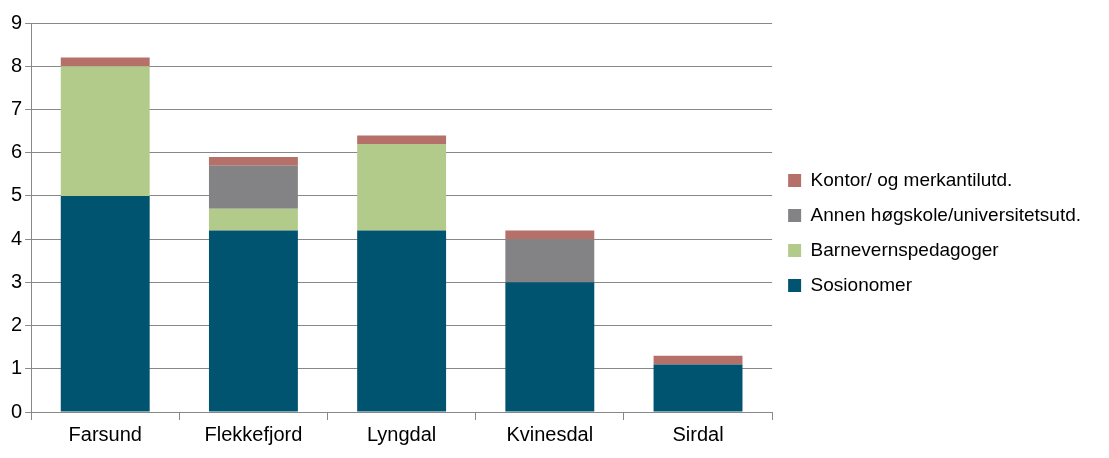 The image size is (1109, 458). What do you see at coordinates (17, 410) in the screenshot?
I see `y-tick-label: 0` at bounding box center [17, 410].